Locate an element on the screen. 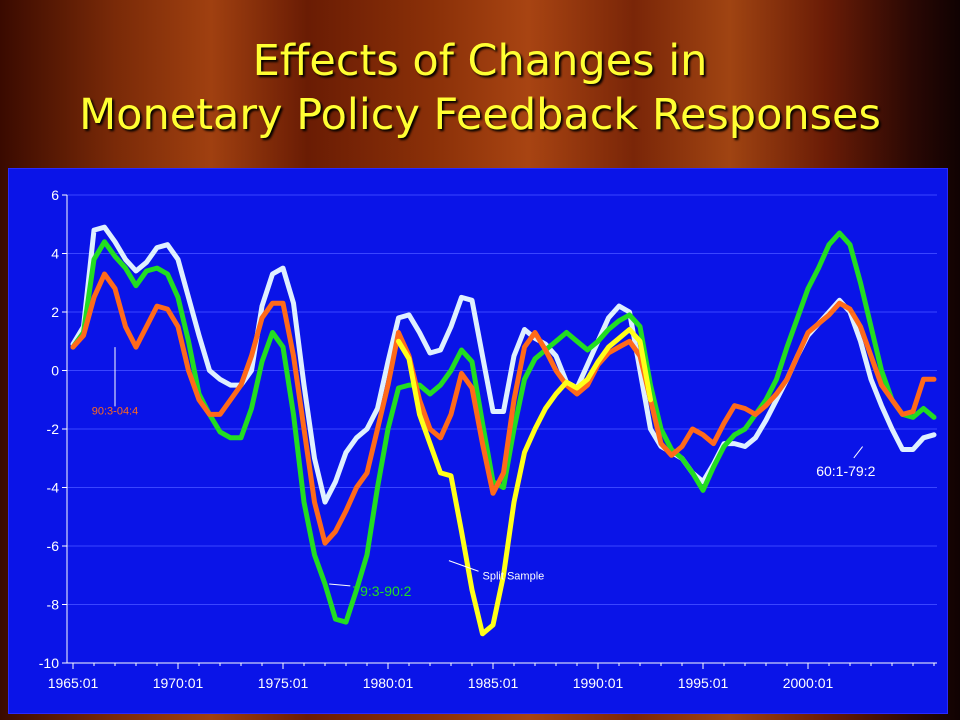 The image size is (960, 720). y-tick-label: -8 is located at coordinates (53, 605).